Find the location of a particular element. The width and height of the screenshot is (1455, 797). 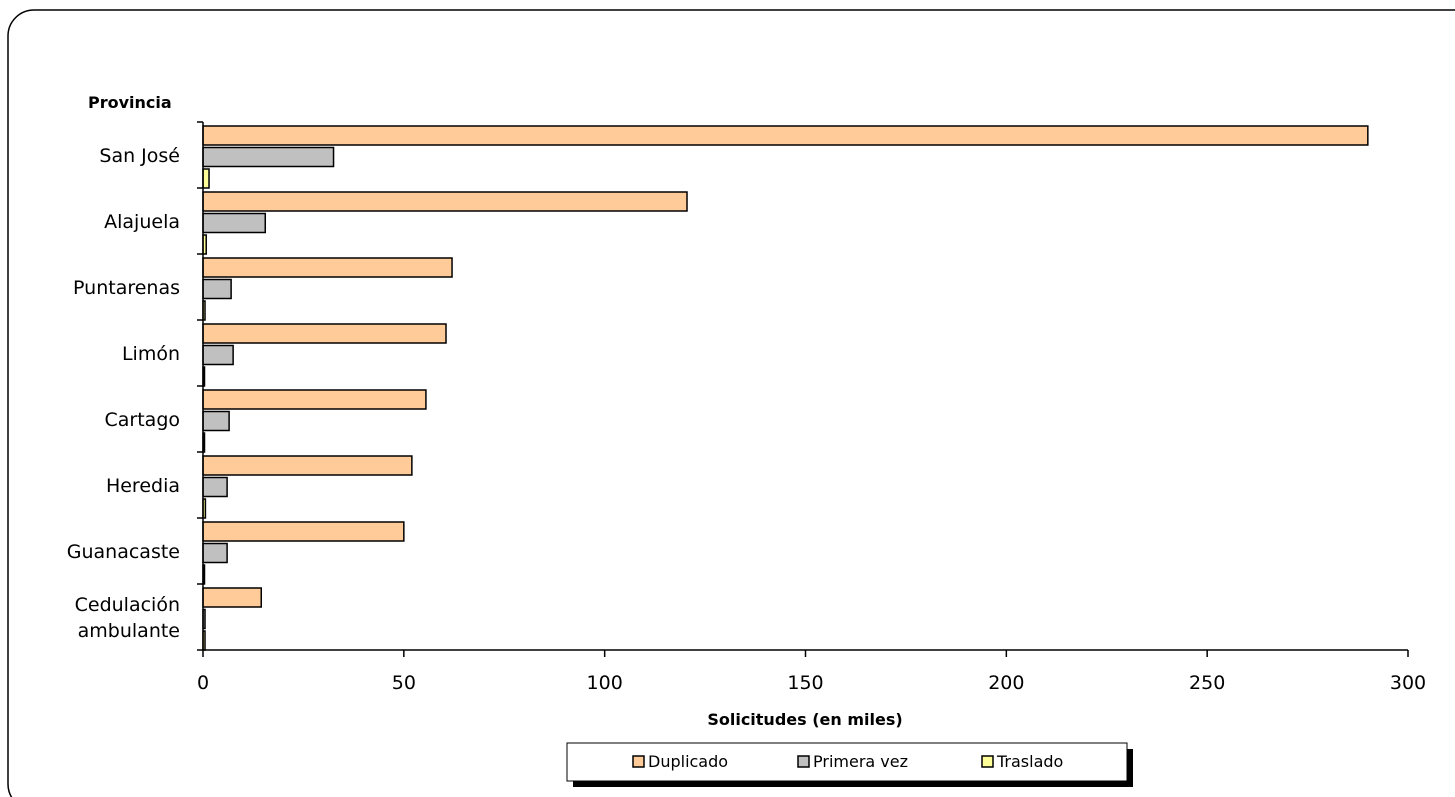

x-tick-label-100: 100 is located at coordinates (605, 683).